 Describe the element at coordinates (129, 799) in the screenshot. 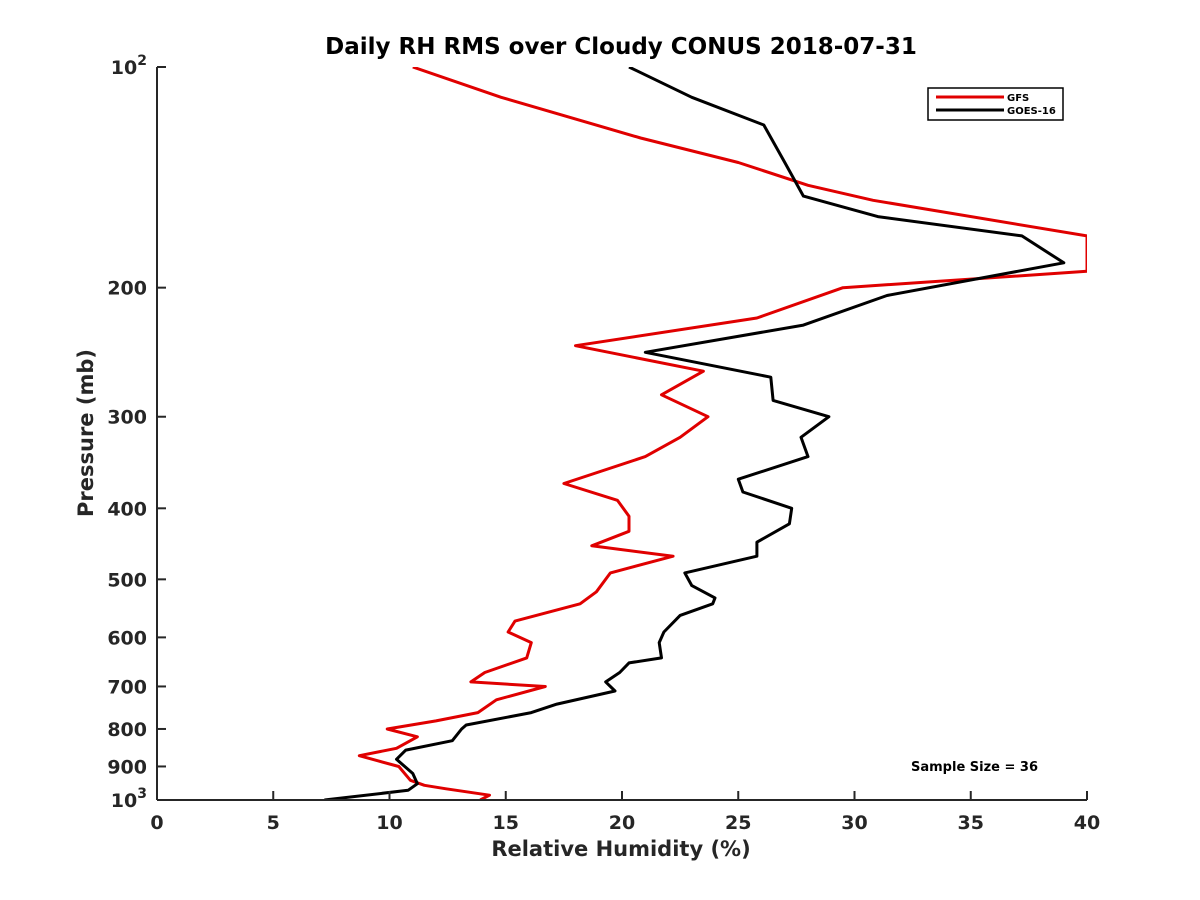

I see `y-tick-label: 10³` at that location.